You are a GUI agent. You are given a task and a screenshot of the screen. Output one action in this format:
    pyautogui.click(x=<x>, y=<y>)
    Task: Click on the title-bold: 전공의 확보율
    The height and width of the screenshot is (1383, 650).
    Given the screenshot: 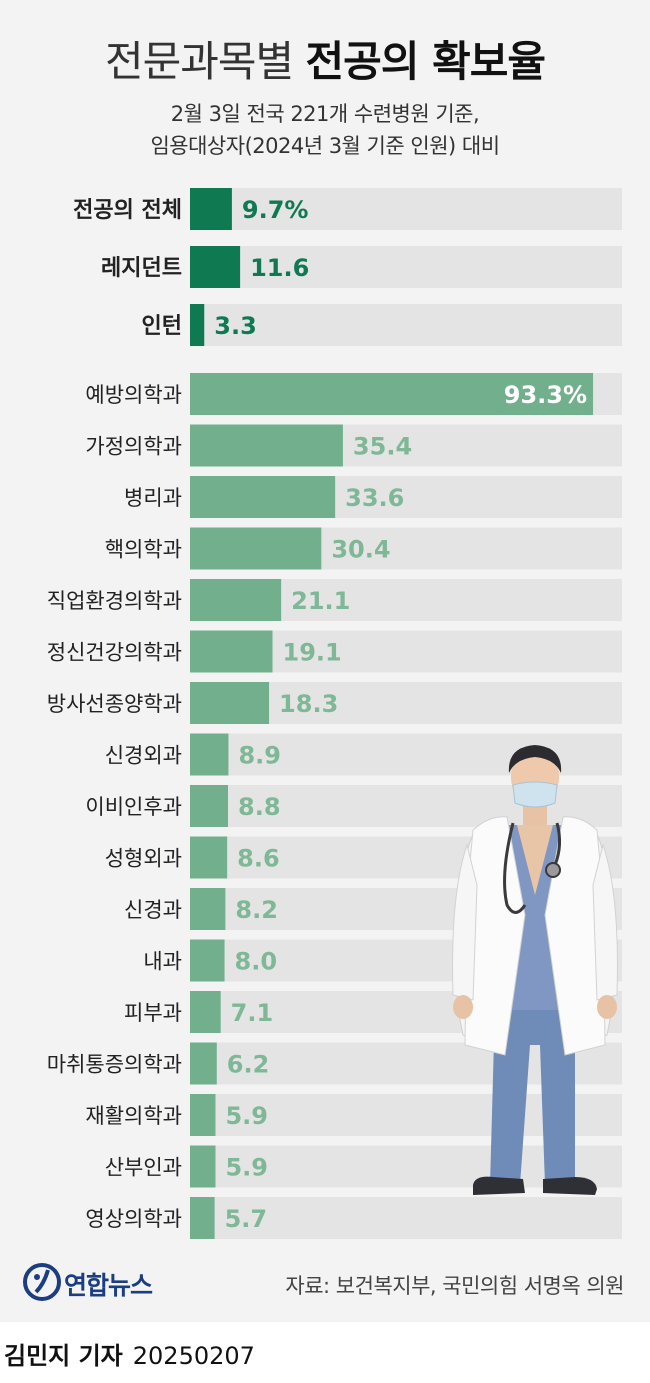 What is the action you would take?
    pyautogui.click(x=425, y=61)
    